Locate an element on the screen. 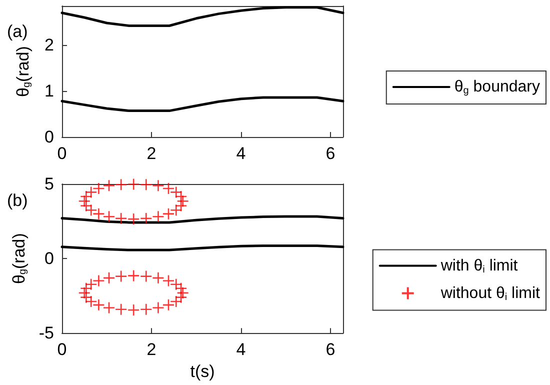 This screenshot has height=385, width=550. line-series is located at coordinates (202, 104).